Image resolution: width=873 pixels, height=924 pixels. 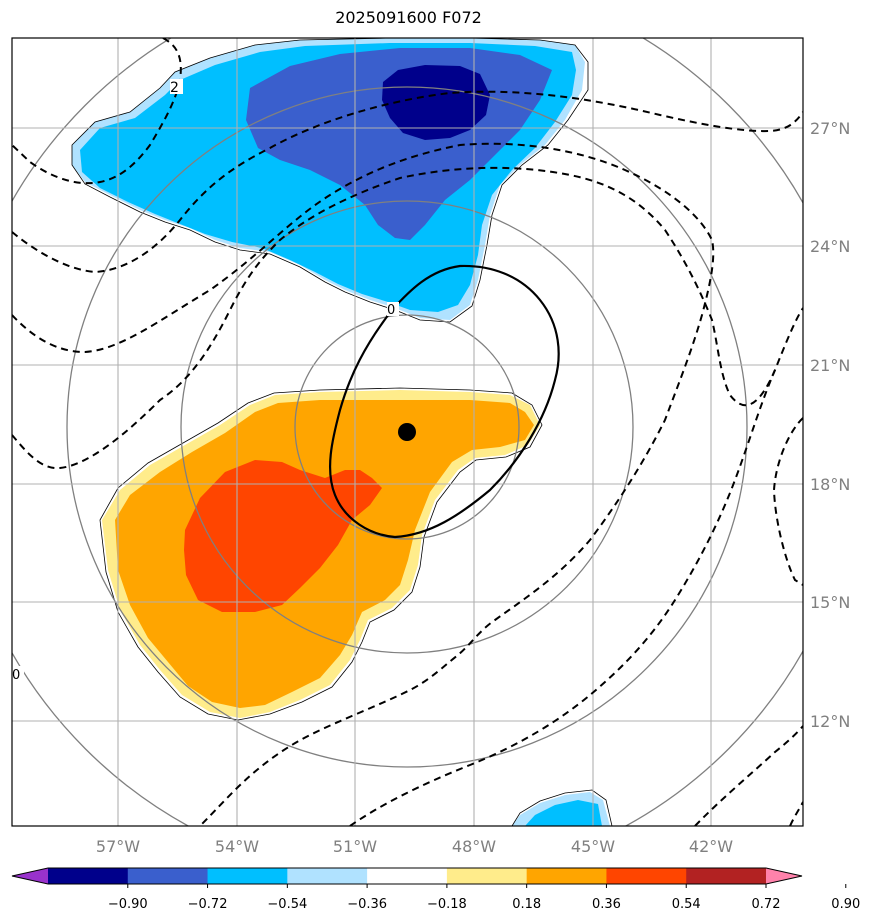 I want to click on colorbar-extend-low, so click(x=30, y=876).